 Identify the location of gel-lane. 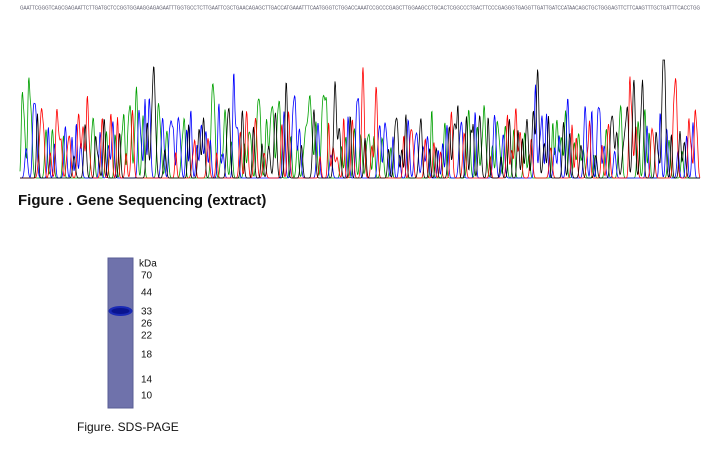
(120, 333).